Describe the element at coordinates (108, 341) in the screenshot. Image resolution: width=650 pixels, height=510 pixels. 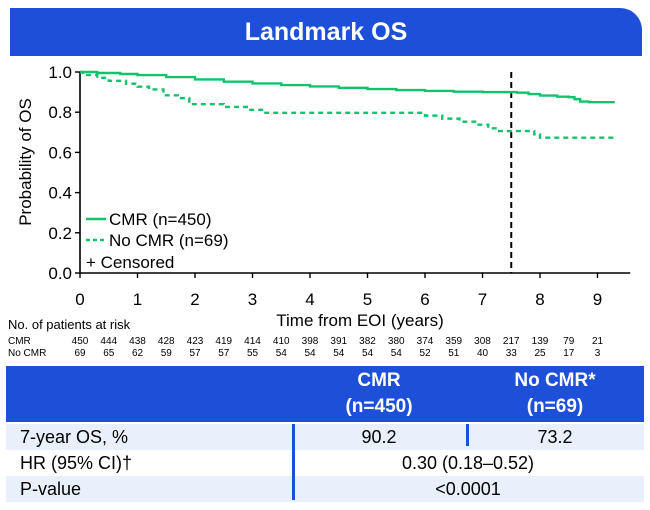
I see `risk-value: 444` at that location.